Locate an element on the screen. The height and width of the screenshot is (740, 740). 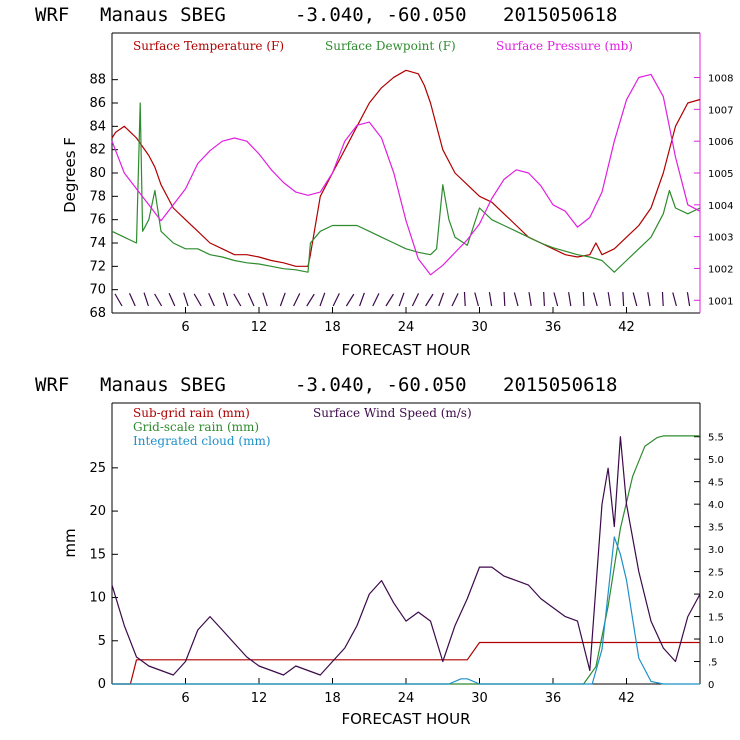
y-tick-label: 80 is located at coordinates (97, 173).